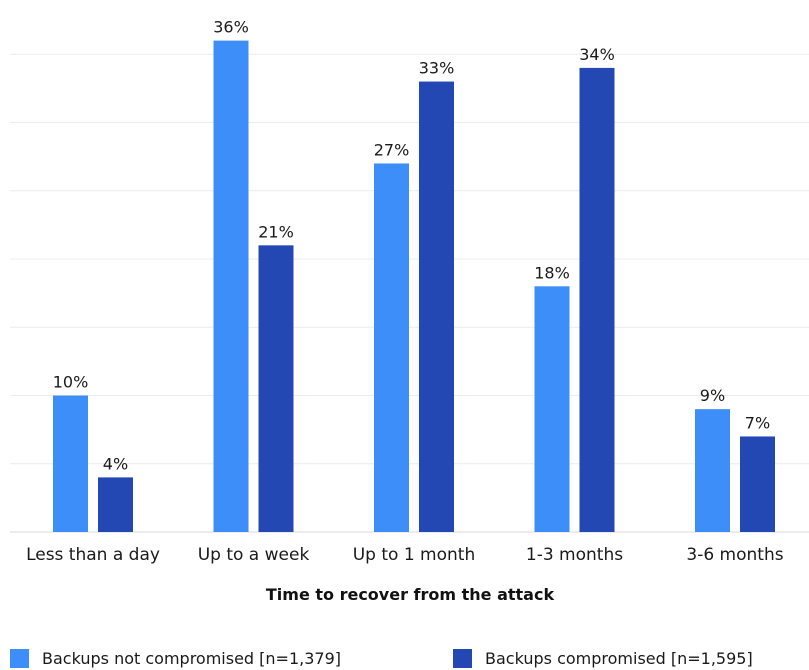 The image size is (809, 670). What do you see at coordinates (276, 231) in the screenshot?
I see `bar-value-label: 21%` at bounding box center [276, 231].